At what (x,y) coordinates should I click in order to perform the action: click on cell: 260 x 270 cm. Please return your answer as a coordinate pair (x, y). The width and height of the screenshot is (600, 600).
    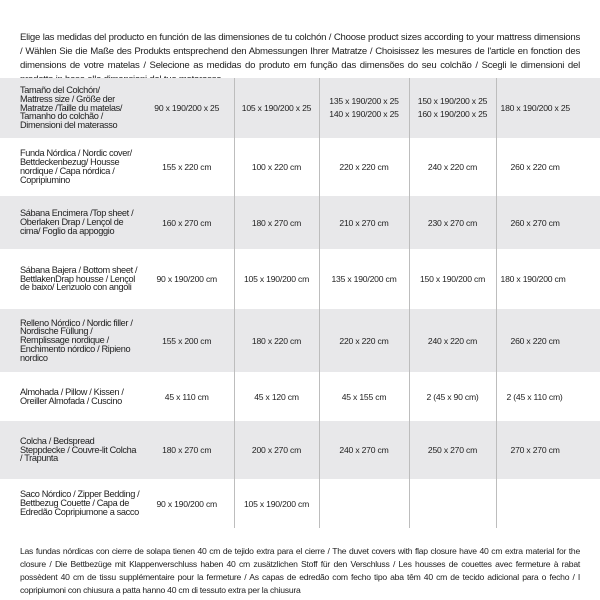
    Looking at the image, I should click on (547, 222).